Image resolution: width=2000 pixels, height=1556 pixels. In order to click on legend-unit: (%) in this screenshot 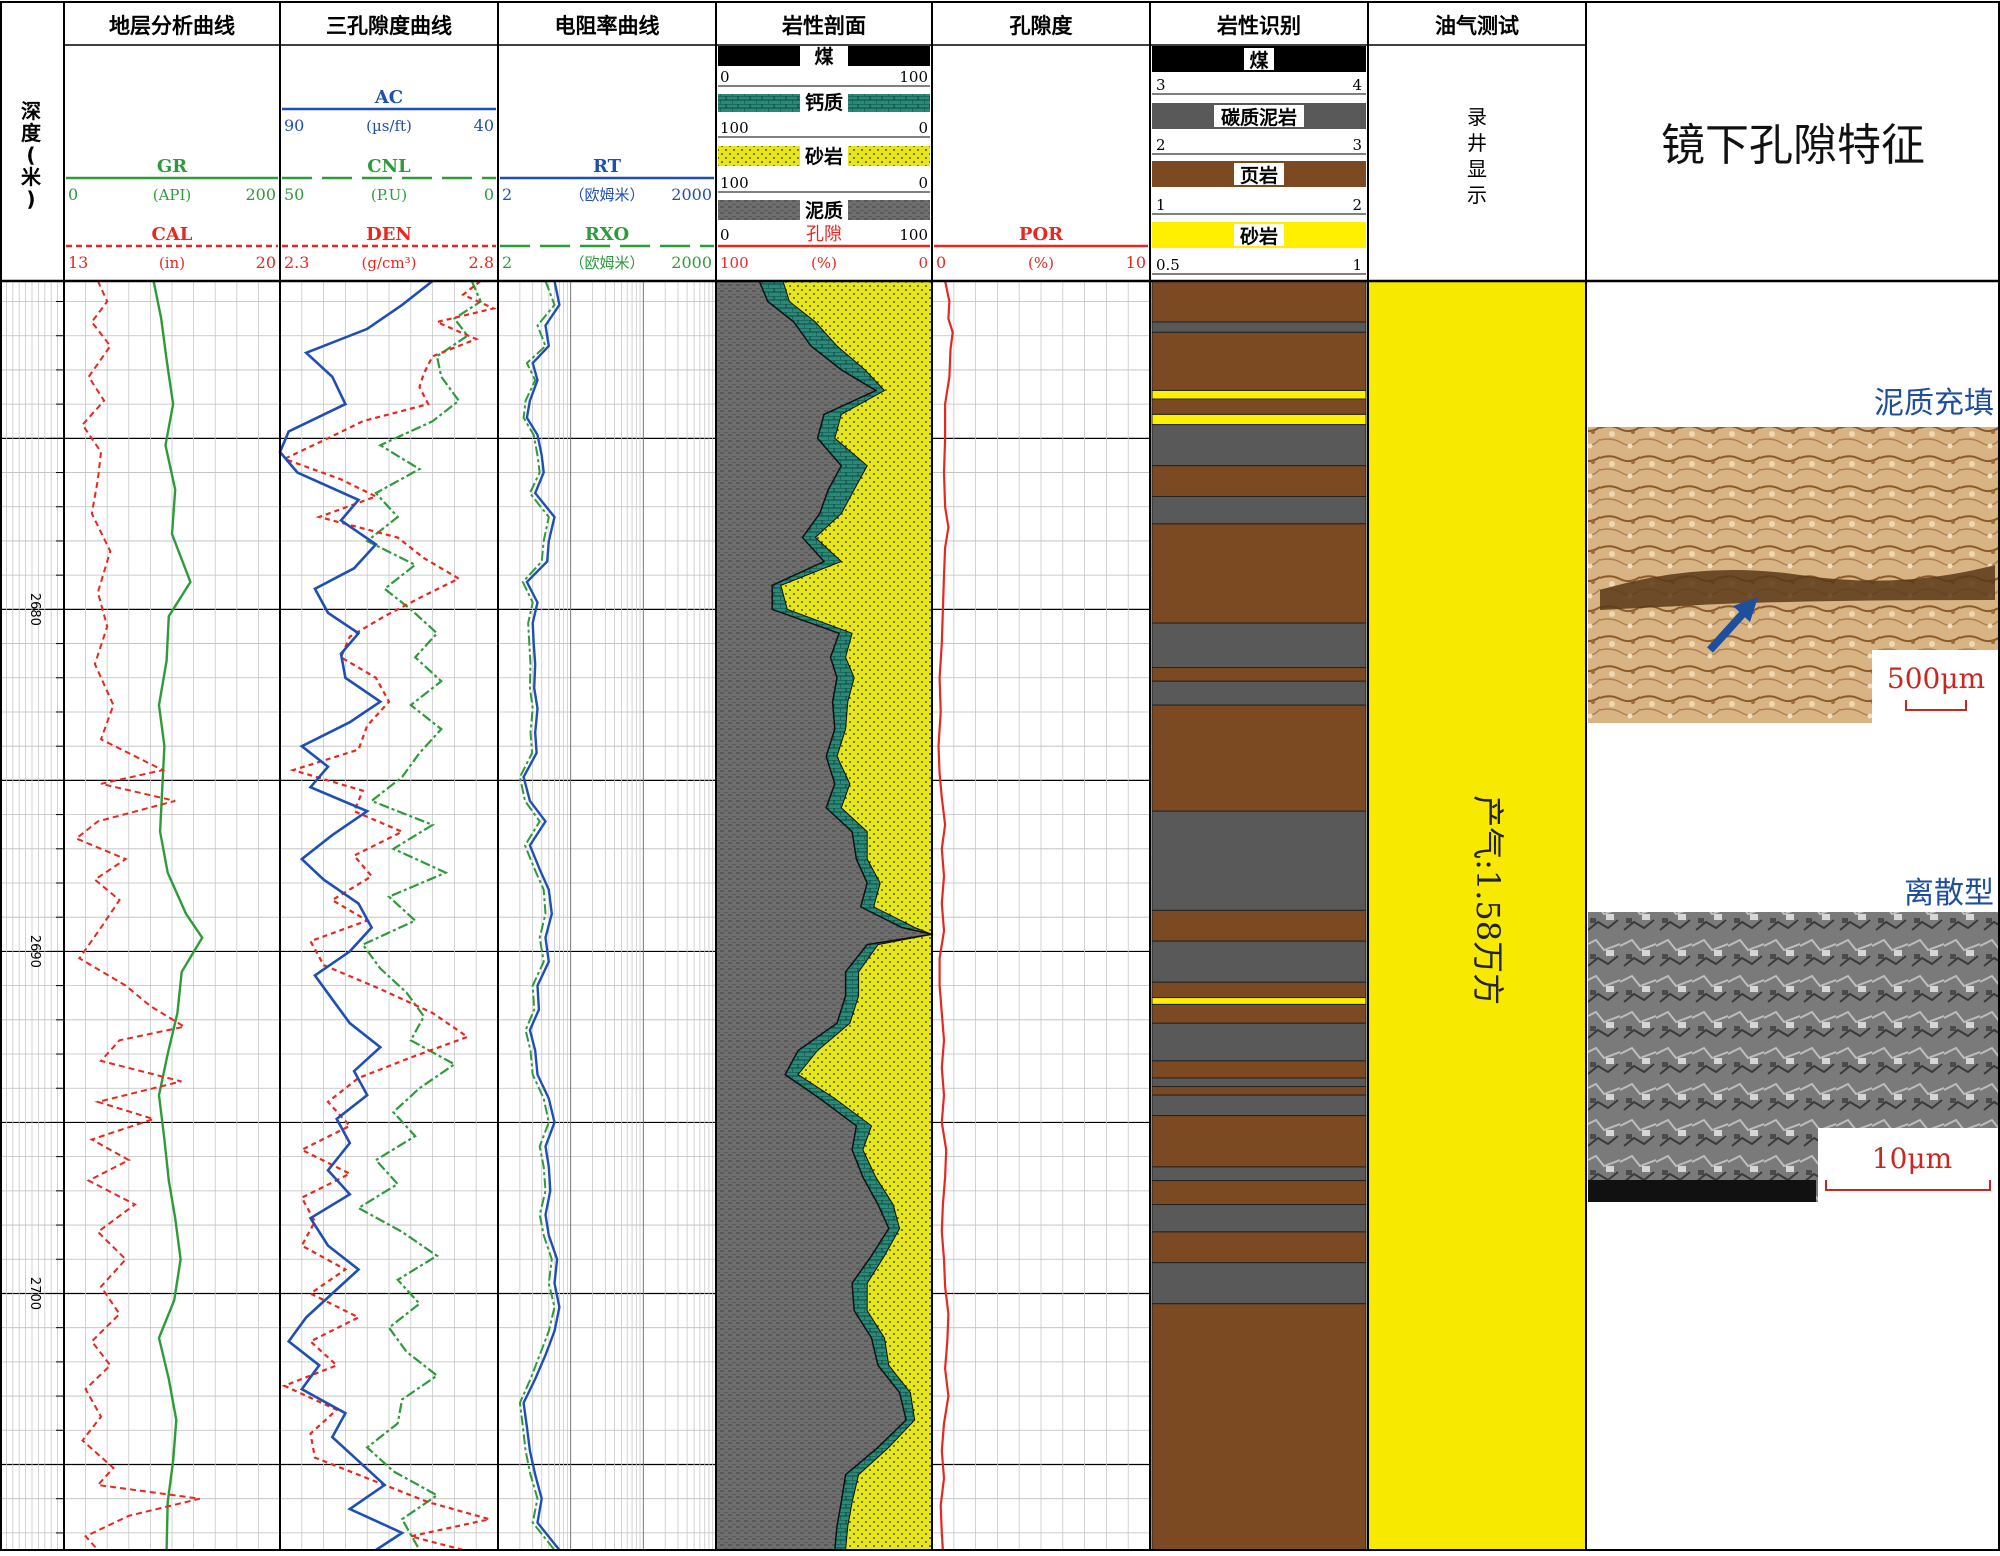, I will do `click(1041, 263)`.